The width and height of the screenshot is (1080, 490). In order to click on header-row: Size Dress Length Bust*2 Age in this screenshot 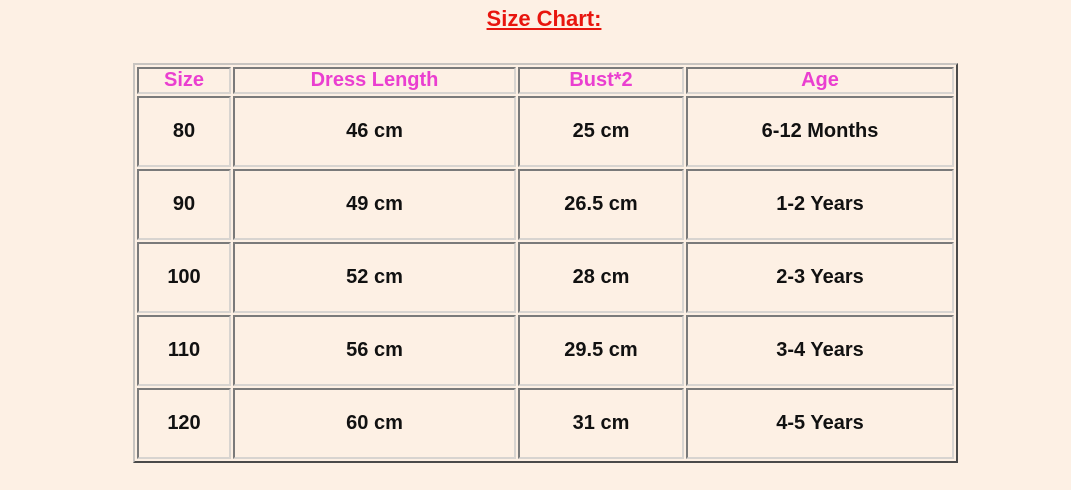, I will do `click(545, 80)`.